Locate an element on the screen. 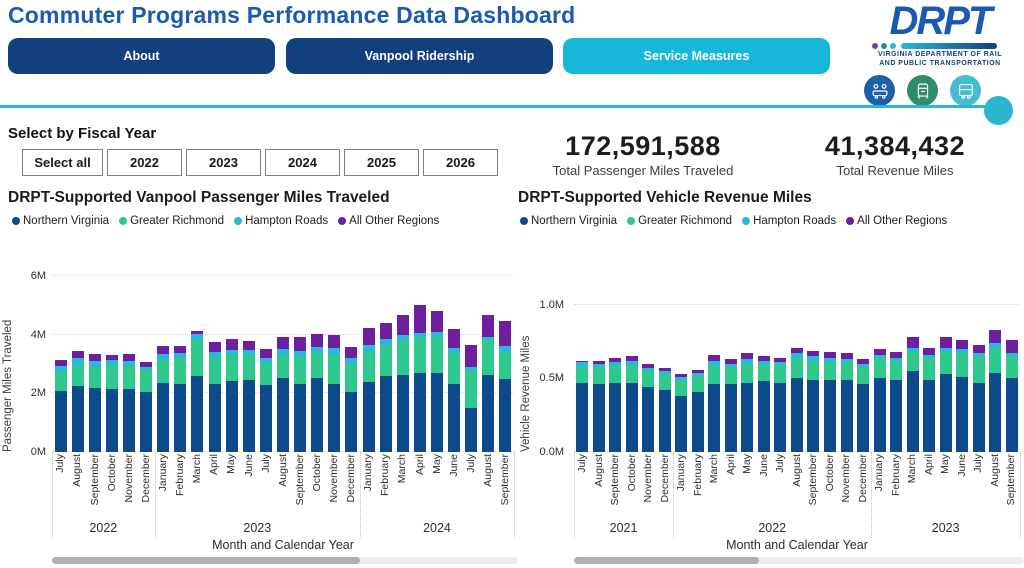 The image size is (1024, 568). h-scrollbar-thumb is located at coordinates (206, 560).